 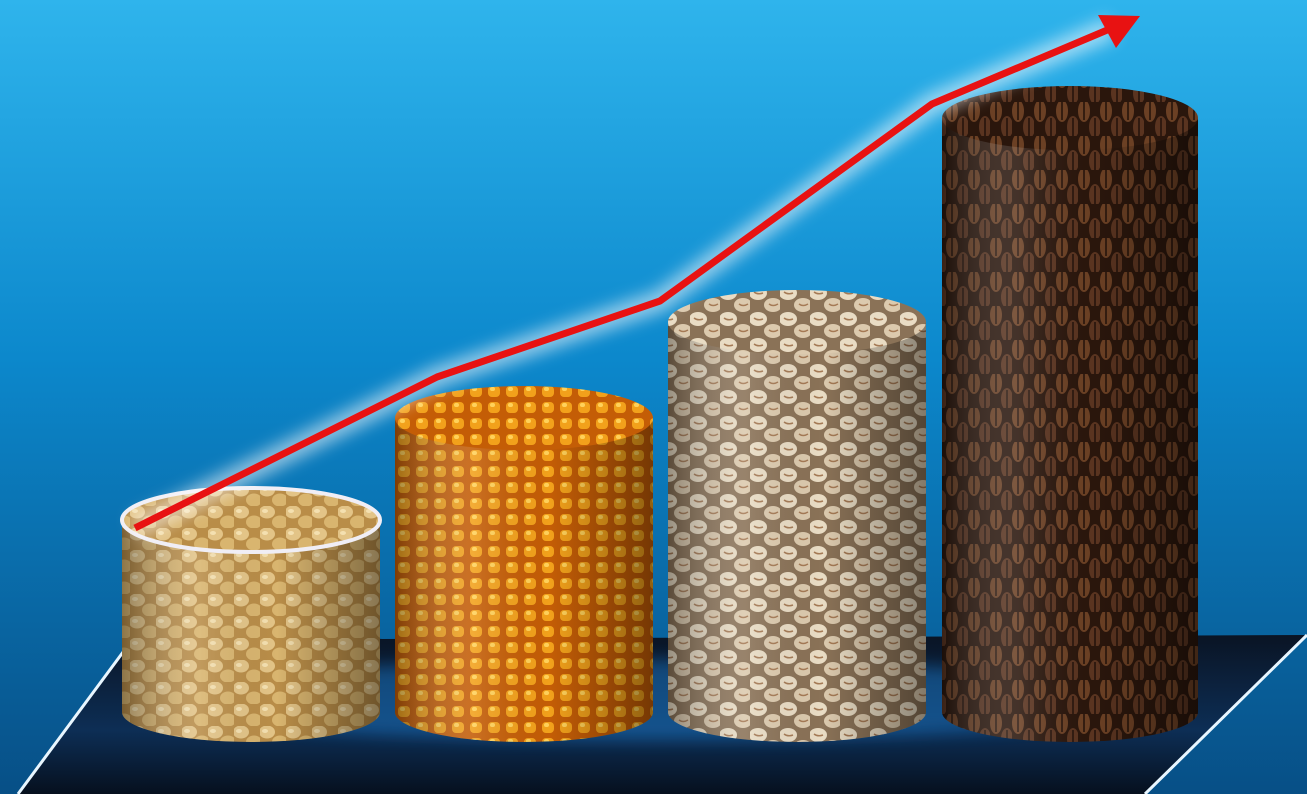 What do you see at coordinates (251, 614) in the screenshot?
I see `cylinder-soy` at bounding box center [251, 614].